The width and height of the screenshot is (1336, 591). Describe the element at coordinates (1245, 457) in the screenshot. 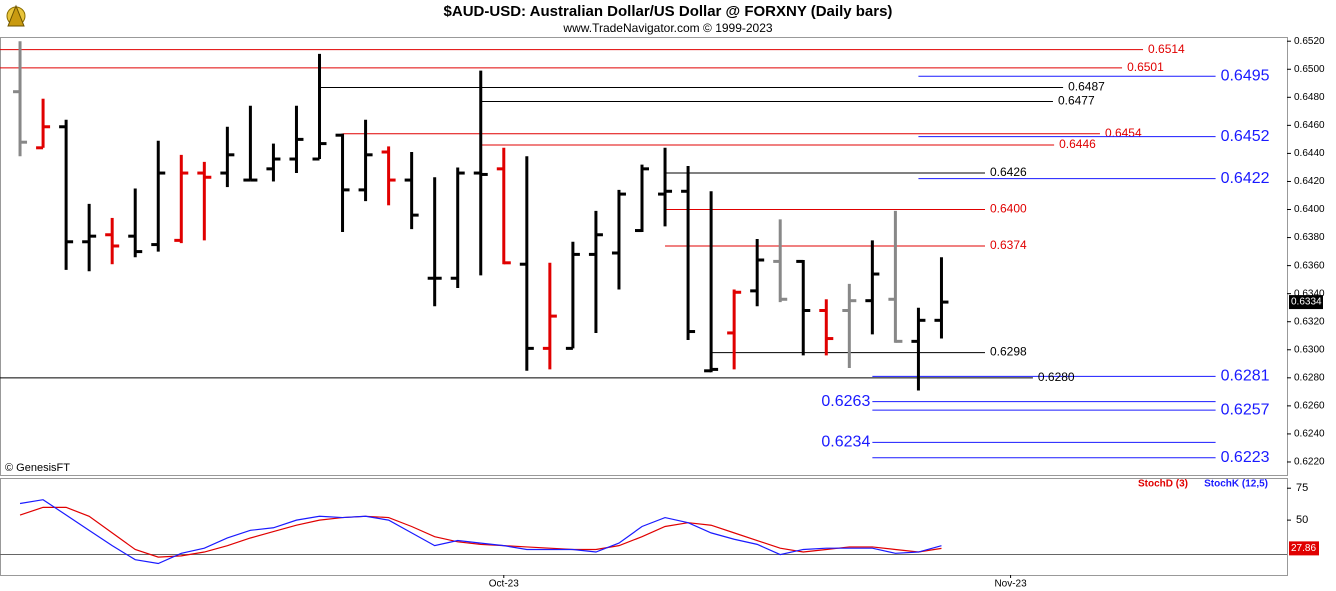

I see `level-label: 0.6223` at that location.